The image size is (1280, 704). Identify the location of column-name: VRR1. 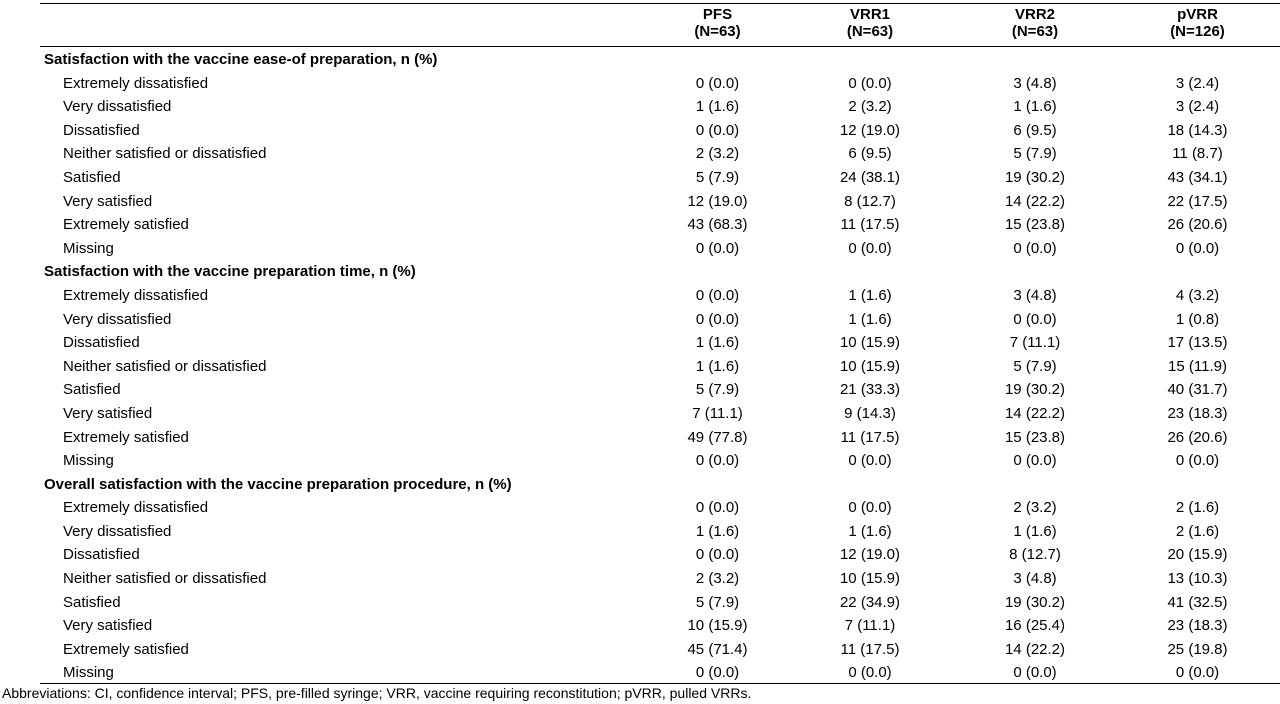
(869, 14).